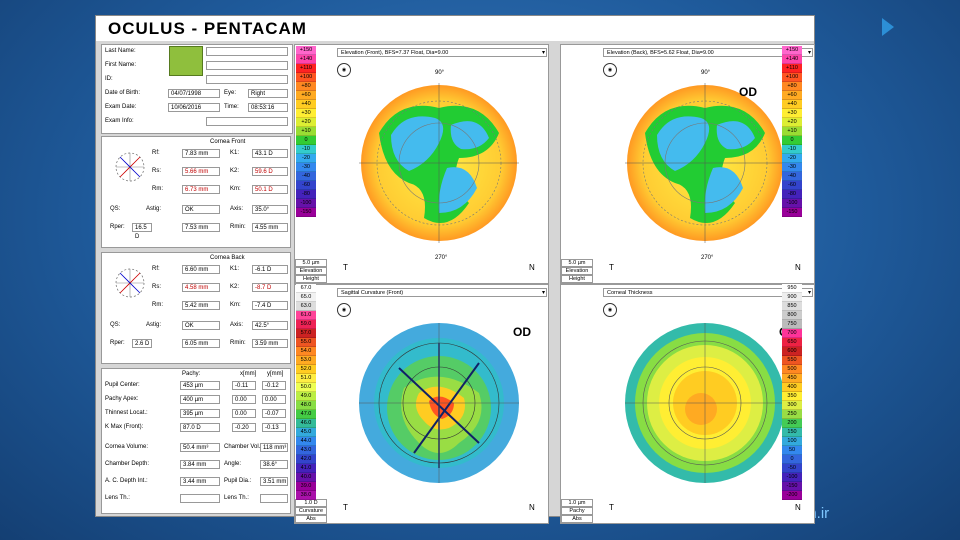  I want to click on elevation-front-scale-step: +80, so click(306, 86).